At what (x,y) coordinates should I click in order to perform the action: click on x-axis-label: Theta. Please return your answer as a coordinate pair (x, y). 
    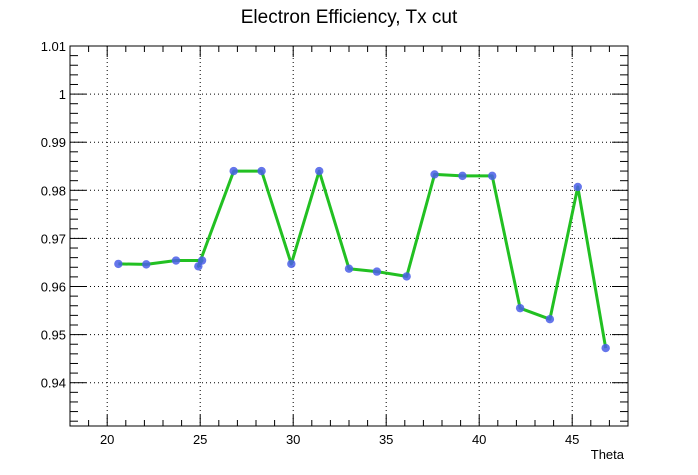
    Looking at the image, I should click on (608, 454).